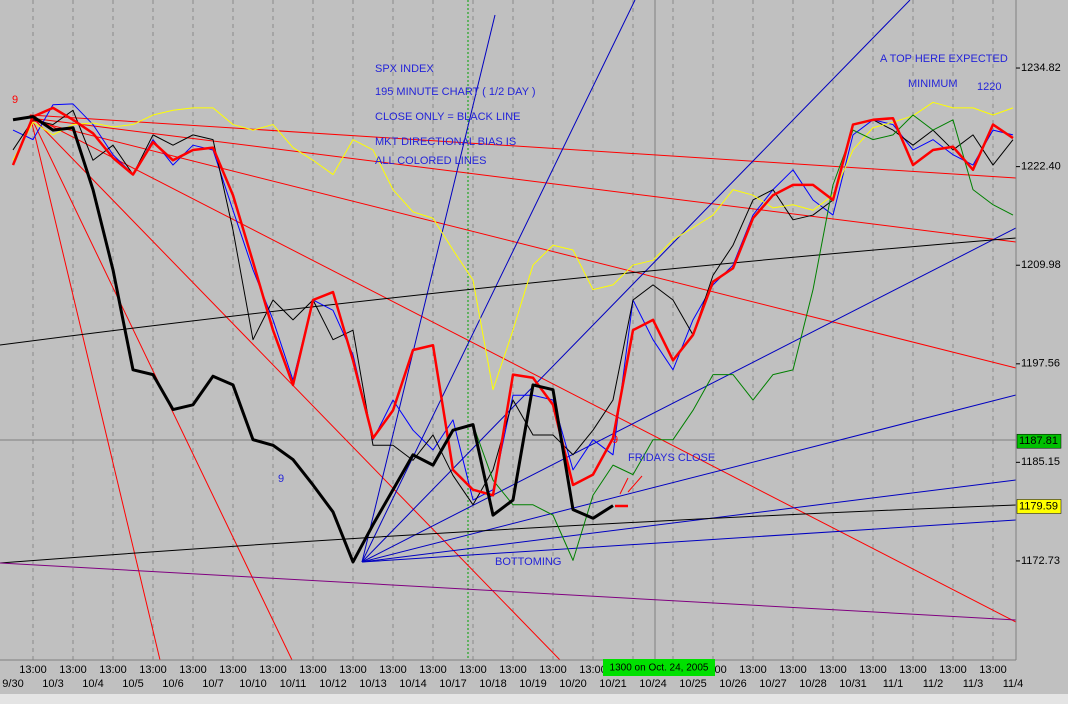  What do you see at coordinates (1040, 364) in the screenshot?
I see `y-tick-label: 1197.56` at bounding box center [1040, 364].